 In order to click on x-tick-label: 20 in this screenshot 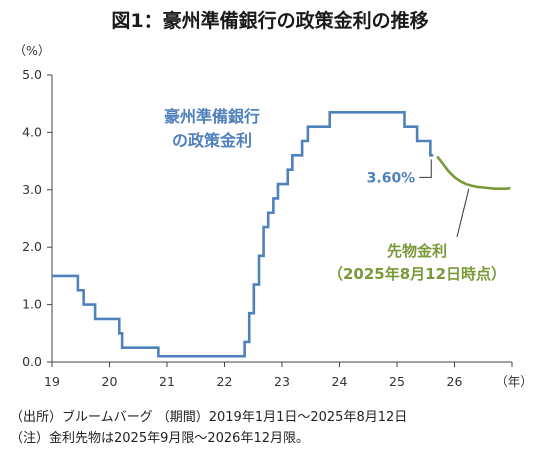, I will do `click(110, 381)`.